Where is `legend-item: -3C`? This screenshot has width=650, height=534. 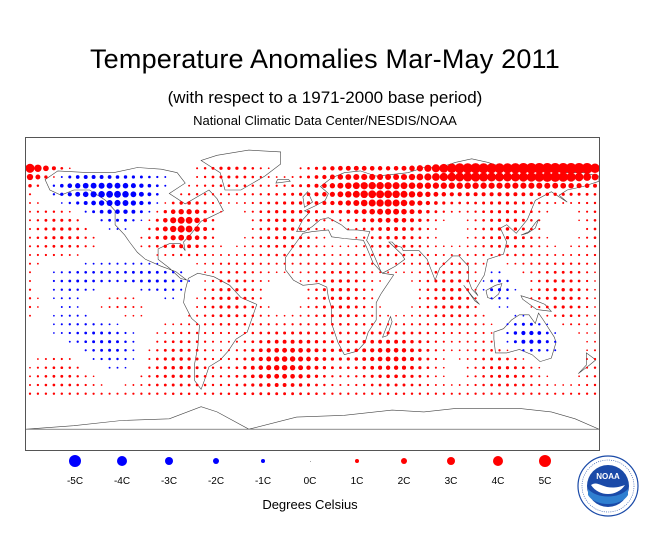 legend-item: -3C is located at coordinates (169, 468).